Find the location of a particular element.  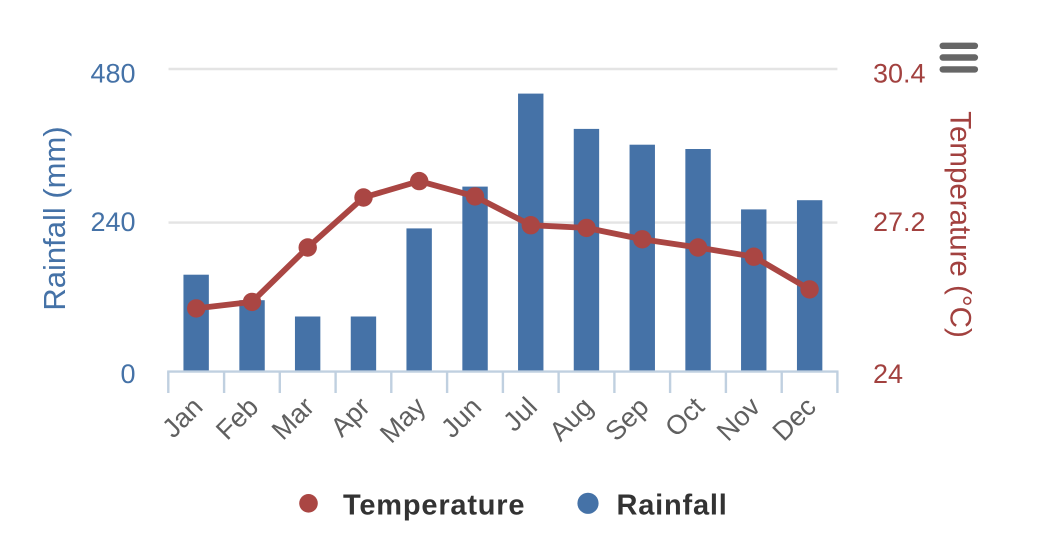

svg-text: Rainfall is located at coordinates (672, 506).